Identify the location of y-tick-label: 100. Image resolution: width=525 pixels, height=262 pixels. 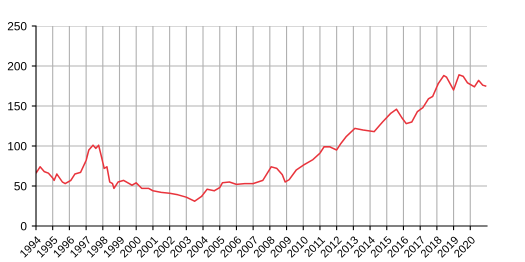
(17, 146).